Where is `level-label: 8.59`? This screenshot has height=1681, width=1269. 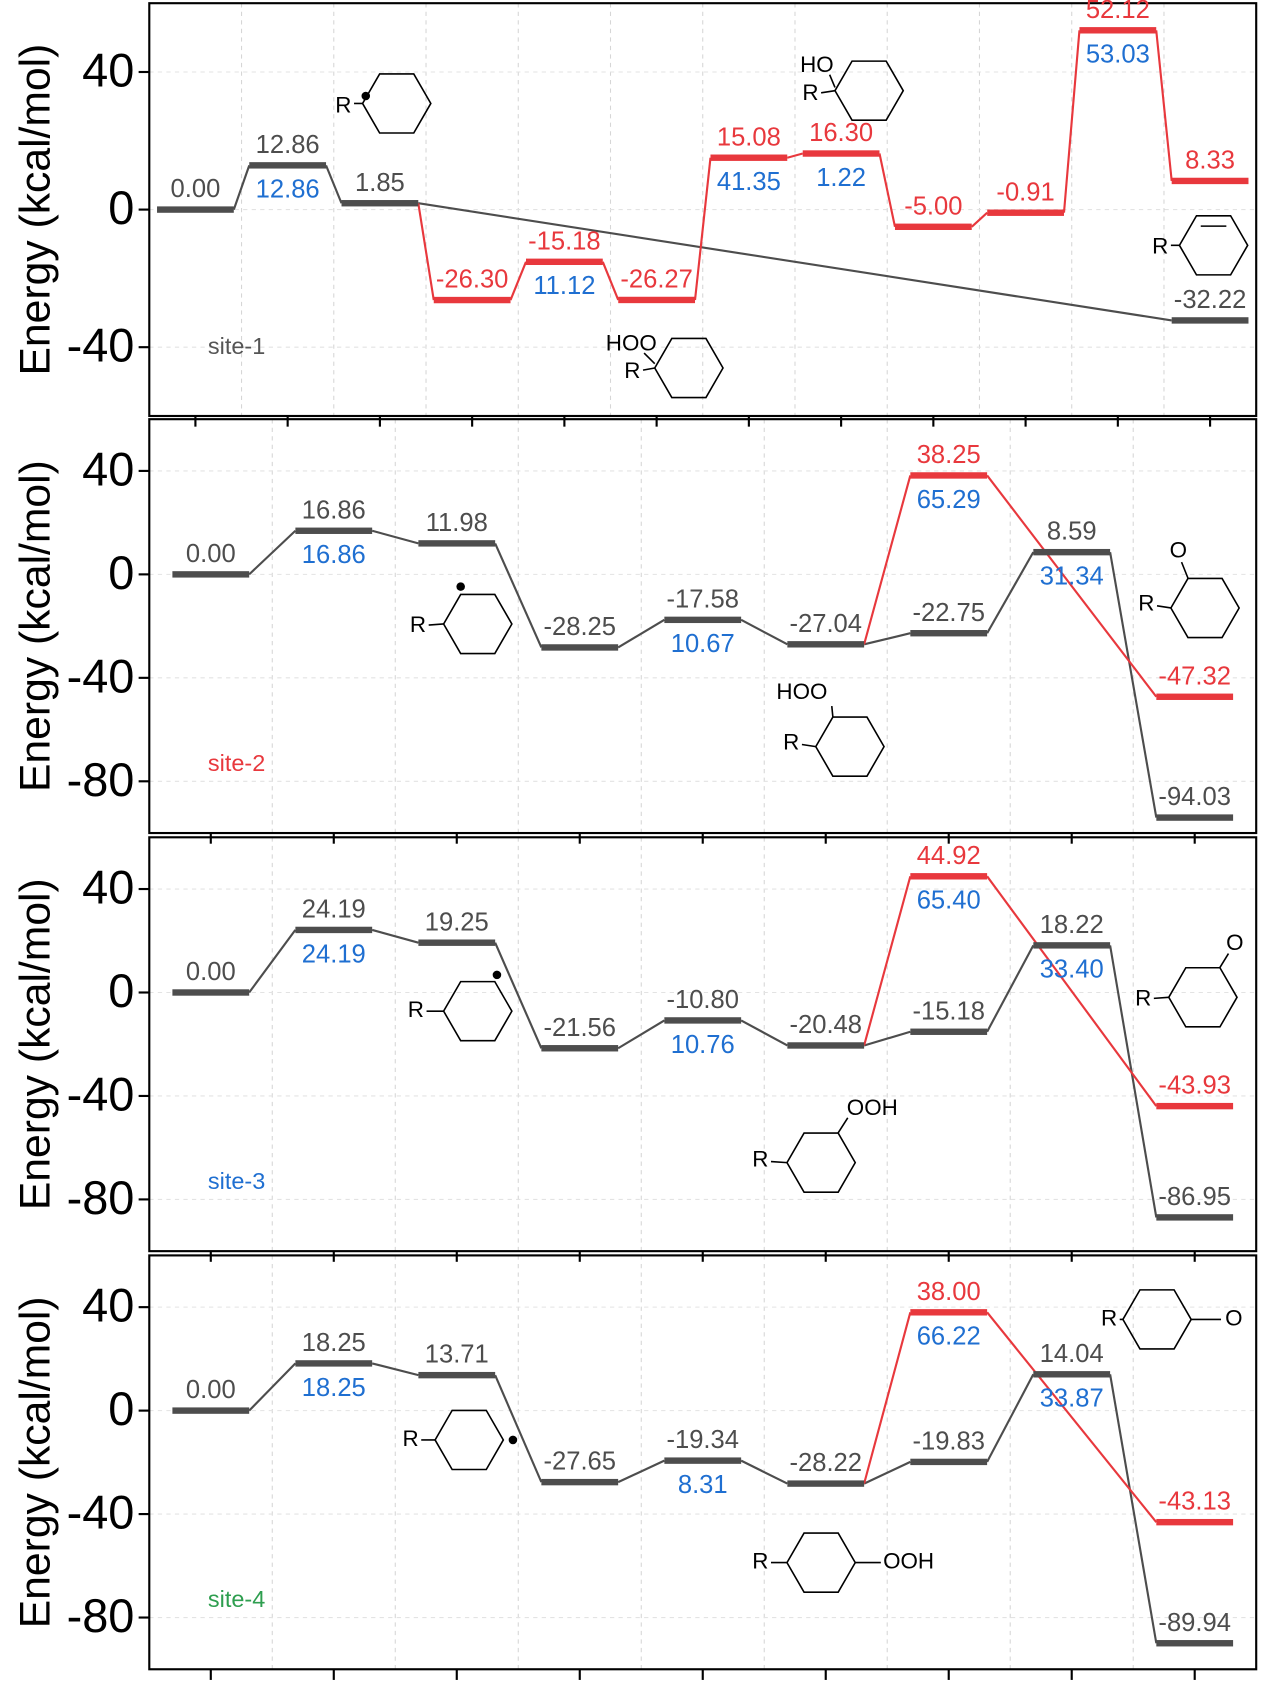
level-label: 8.59 is located at coordinates (1072, 532).